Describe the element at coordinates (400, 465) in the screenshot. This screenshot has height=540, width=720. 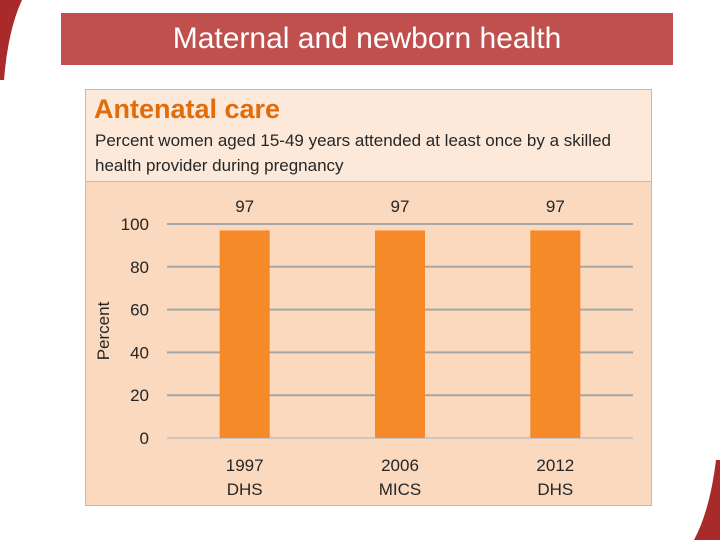
I see `x-tick-label: 2006` at that location.